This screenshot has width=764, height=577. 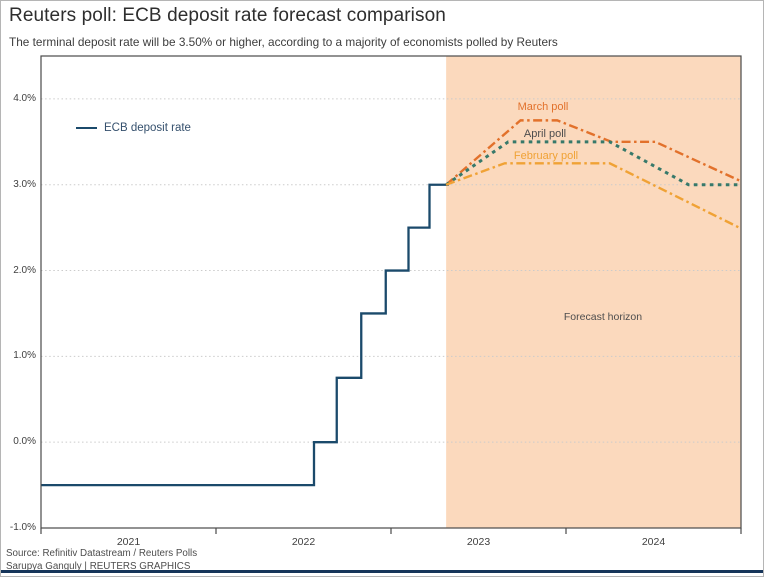 What do you see at coordinates (592, 195) in the screenshot?
I see `series-february-poll` at bounding box center [592, 195].